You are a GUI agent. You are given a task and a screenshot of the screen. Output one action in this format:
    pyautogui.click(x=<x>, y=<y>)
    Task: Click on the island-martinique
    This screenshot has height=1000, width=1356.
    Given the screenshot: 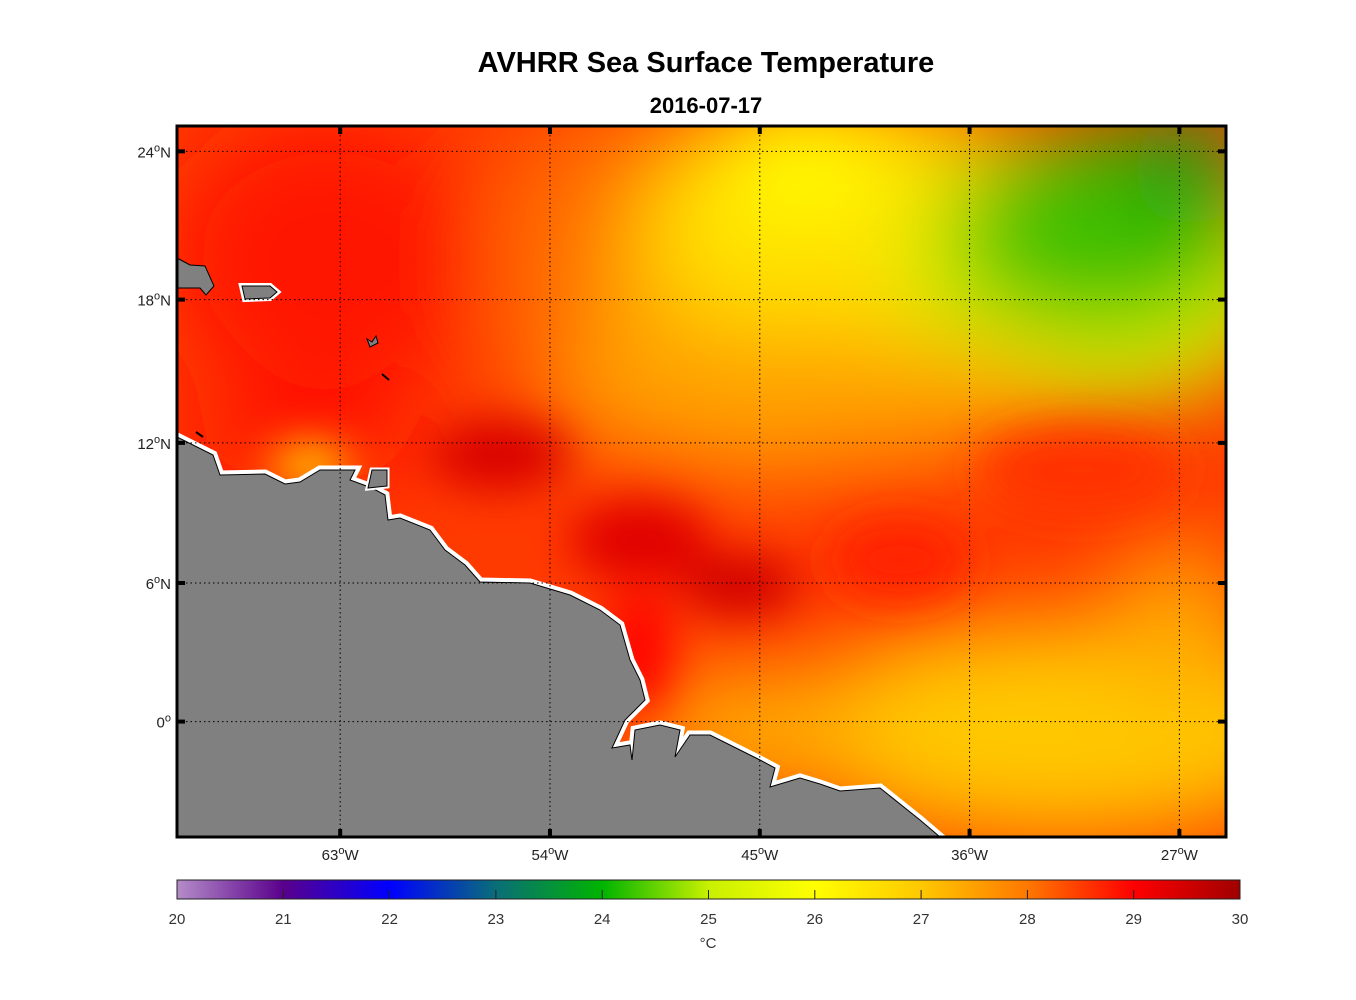 What is the action you would take?
    pyautogui.click(x=385, y=377)
    